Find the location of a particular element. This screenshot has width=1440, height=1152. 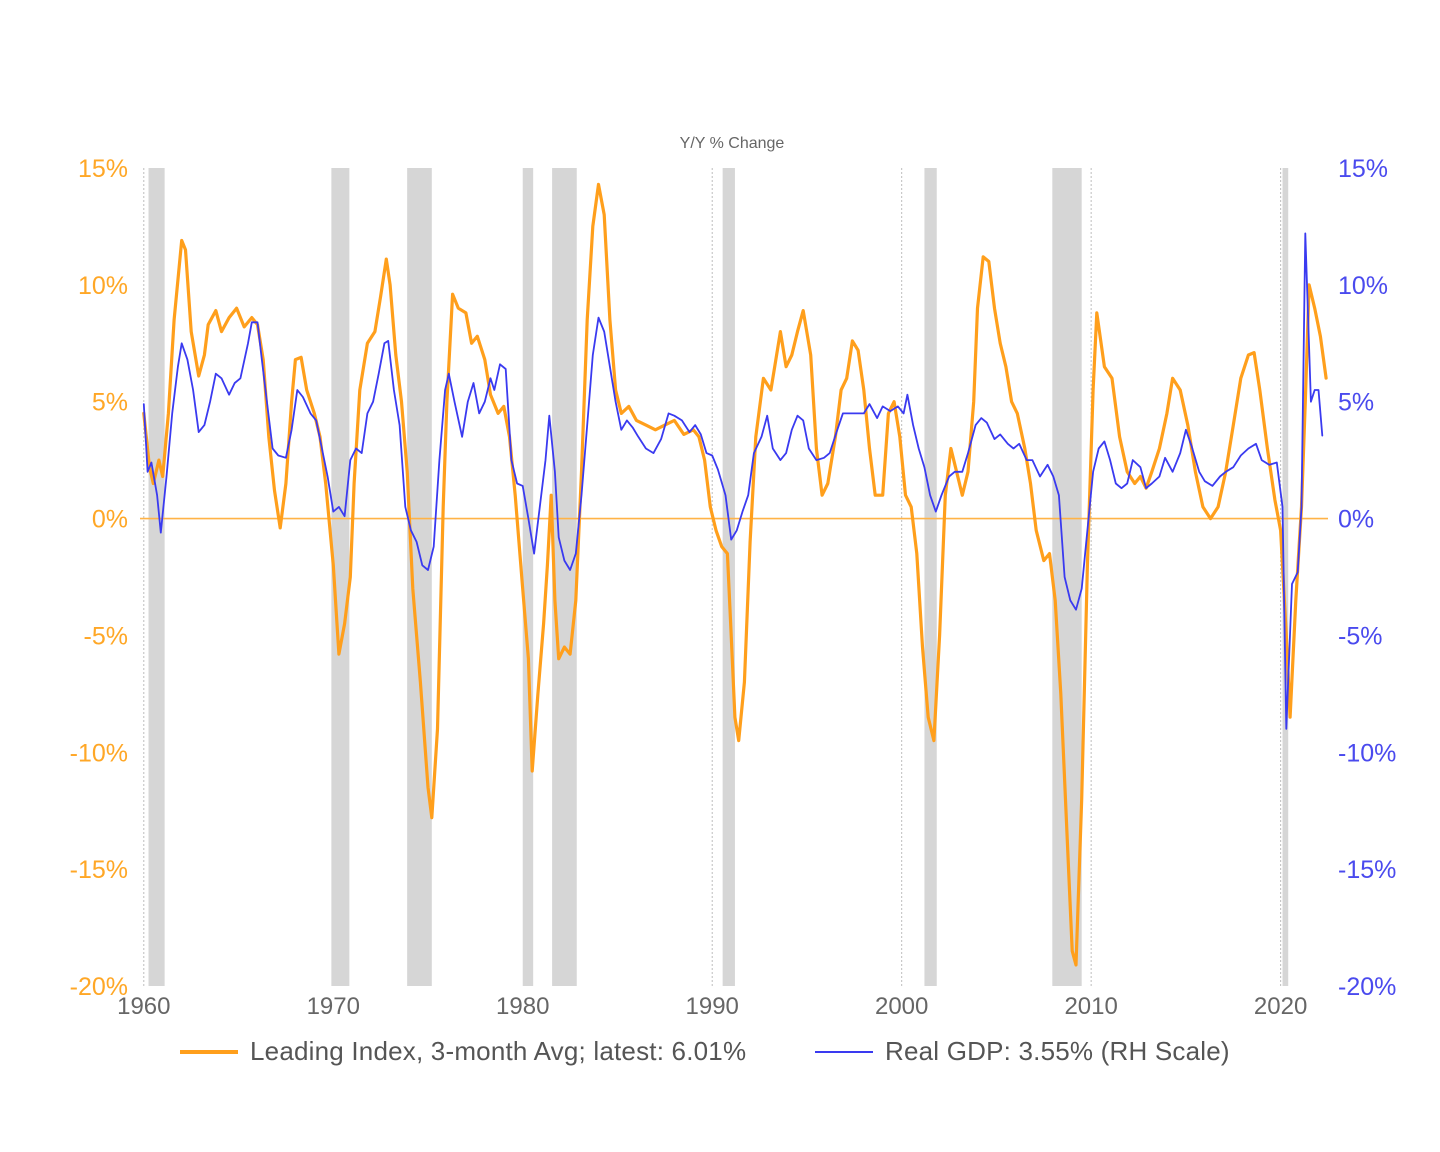

legend-item-real-gdp: Real GDP: 3.55% (RH Scale) is located at coordinates (1022, 1051).